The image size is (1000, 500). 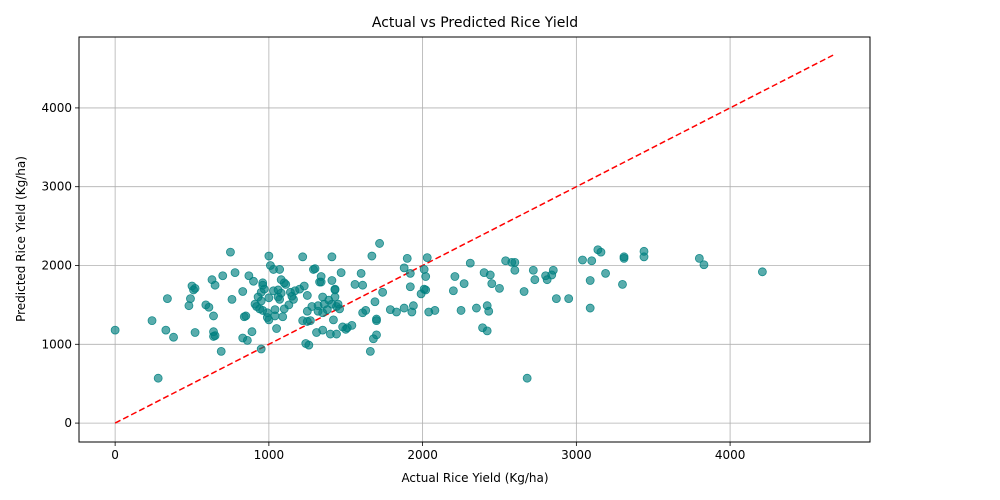 I want to click on chart-title: Actual vs Predicted Rice Yield, so click(x=475, y=23).